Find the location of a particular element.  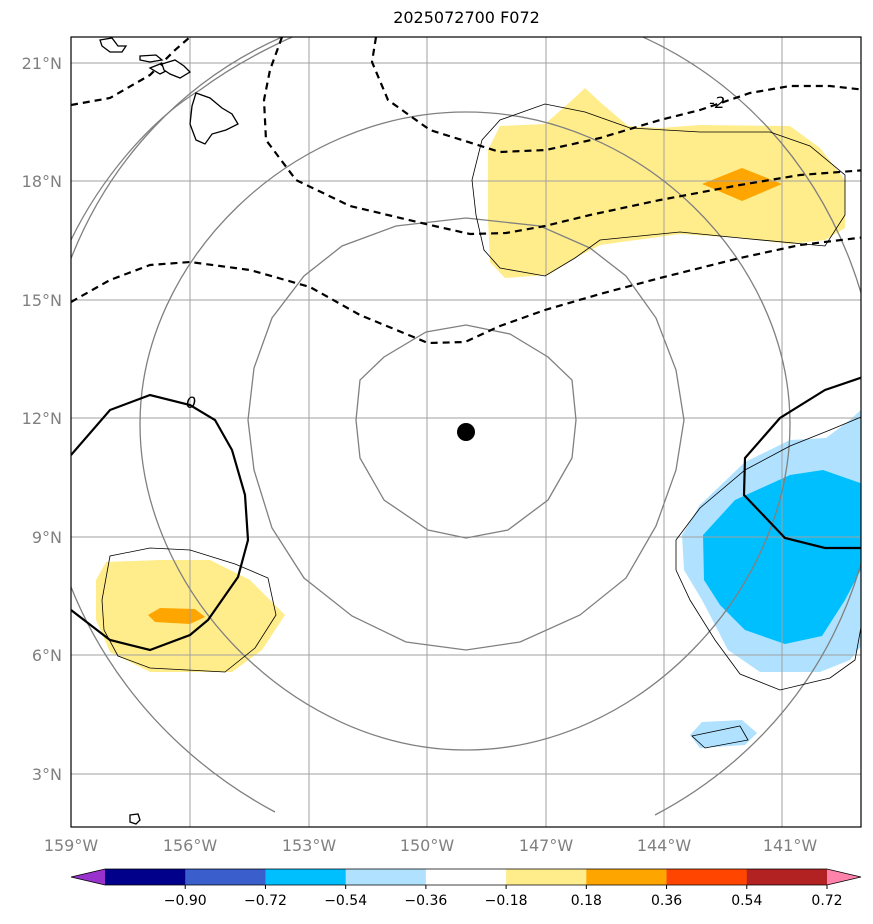

colorbar-label: 0.54 is located at coordinates (746, 901).